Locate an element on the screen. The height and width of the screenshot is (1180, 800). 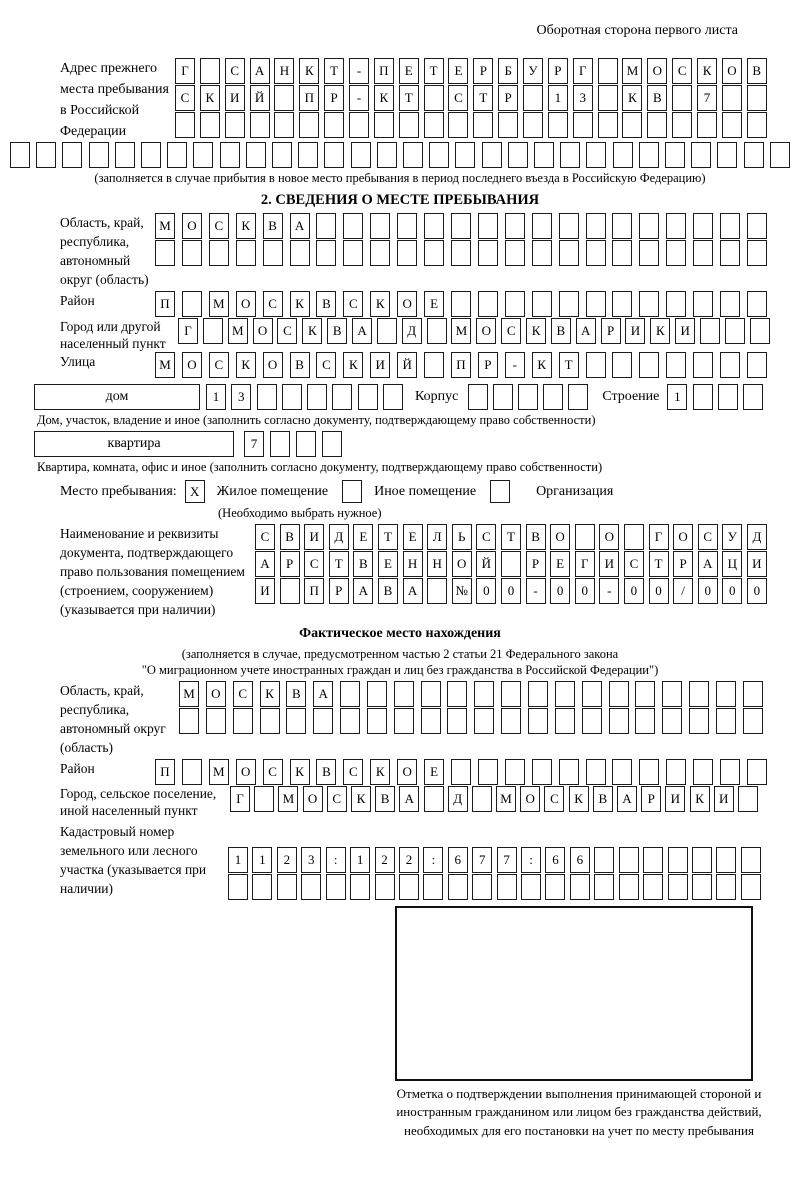
char-cell: 0 is located at coordinates (486, 590).